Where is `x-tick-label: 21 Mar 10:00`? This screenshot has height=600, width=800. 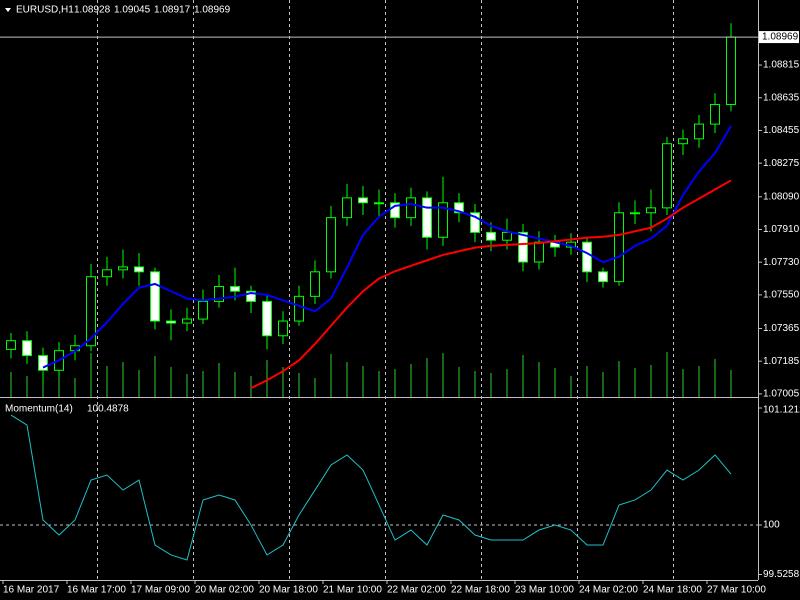
x-tick-label: 21 Mar 10:00 is located at coordinates (352, 590).